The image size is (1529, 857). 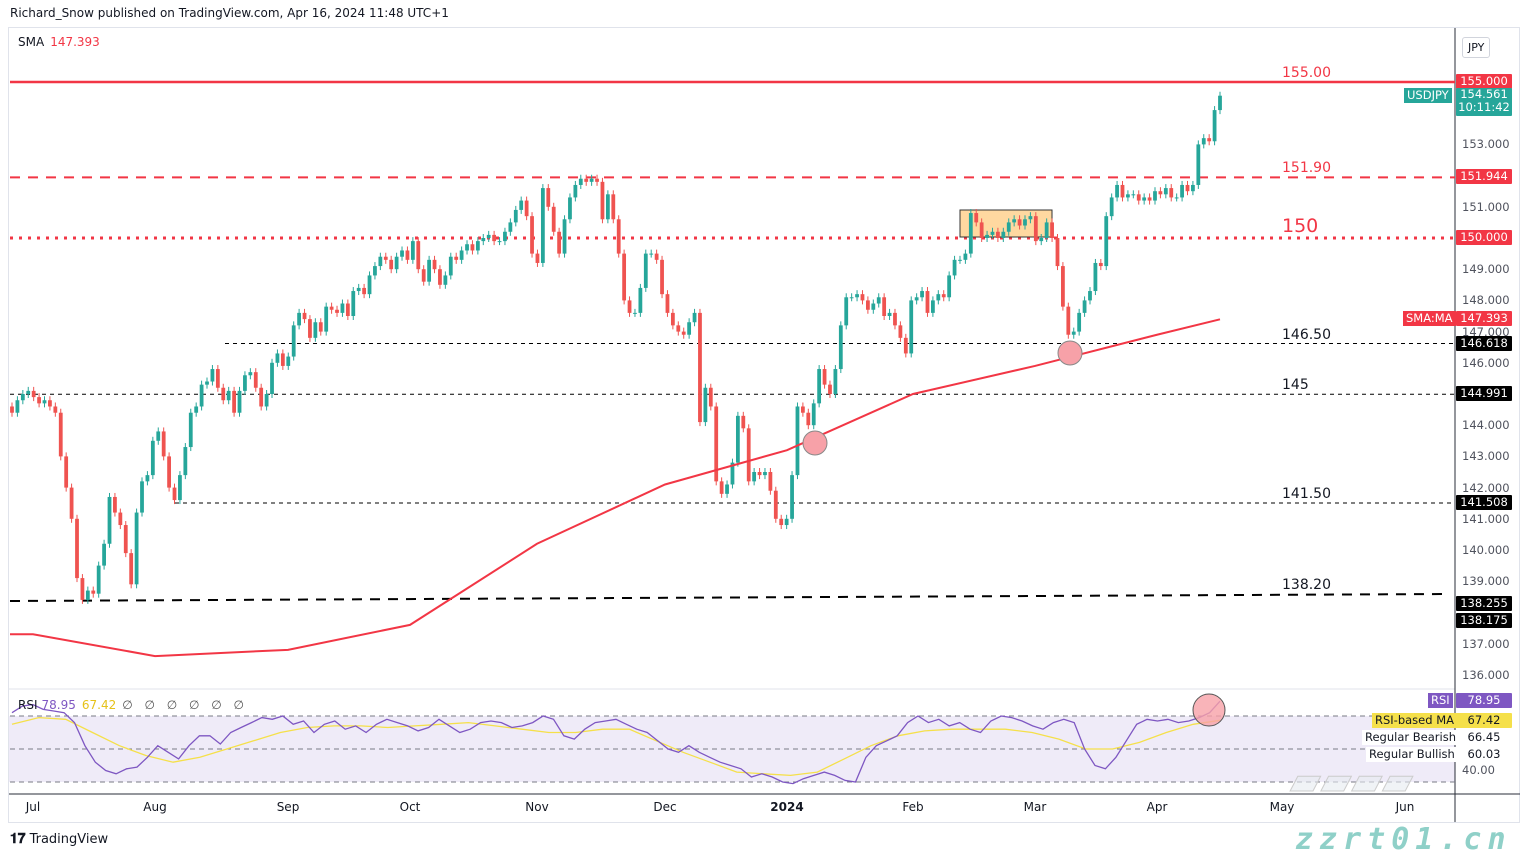 I want to click on sma-legend: SMA 147.393, so click(x=59, y=42).